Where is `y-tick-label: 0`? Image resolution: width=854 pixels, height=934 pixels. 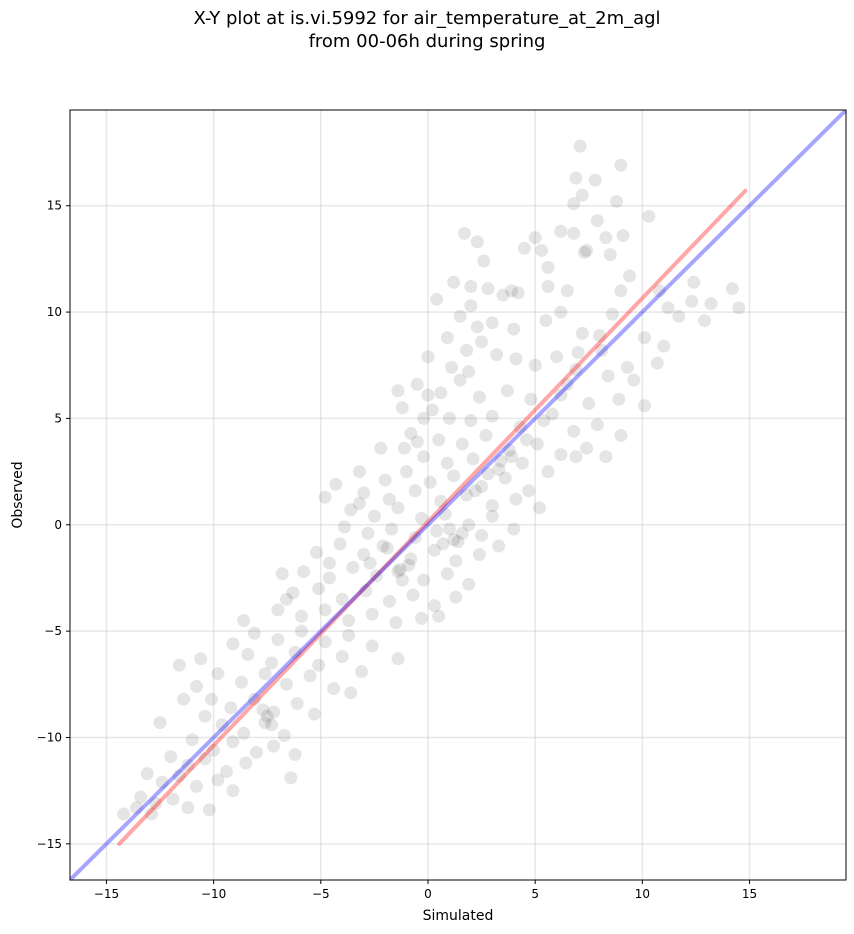 y-tick-label: 0 is located at coordinates (58, 525).